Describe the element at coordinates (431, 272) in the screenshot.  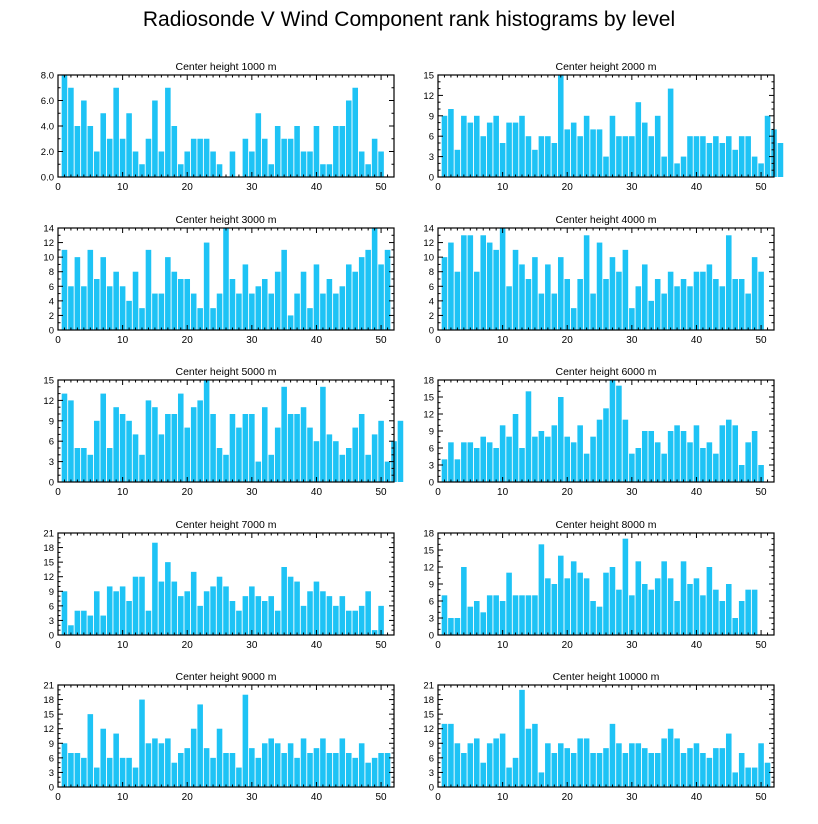
I see `y-tick-label: 8` at that location.